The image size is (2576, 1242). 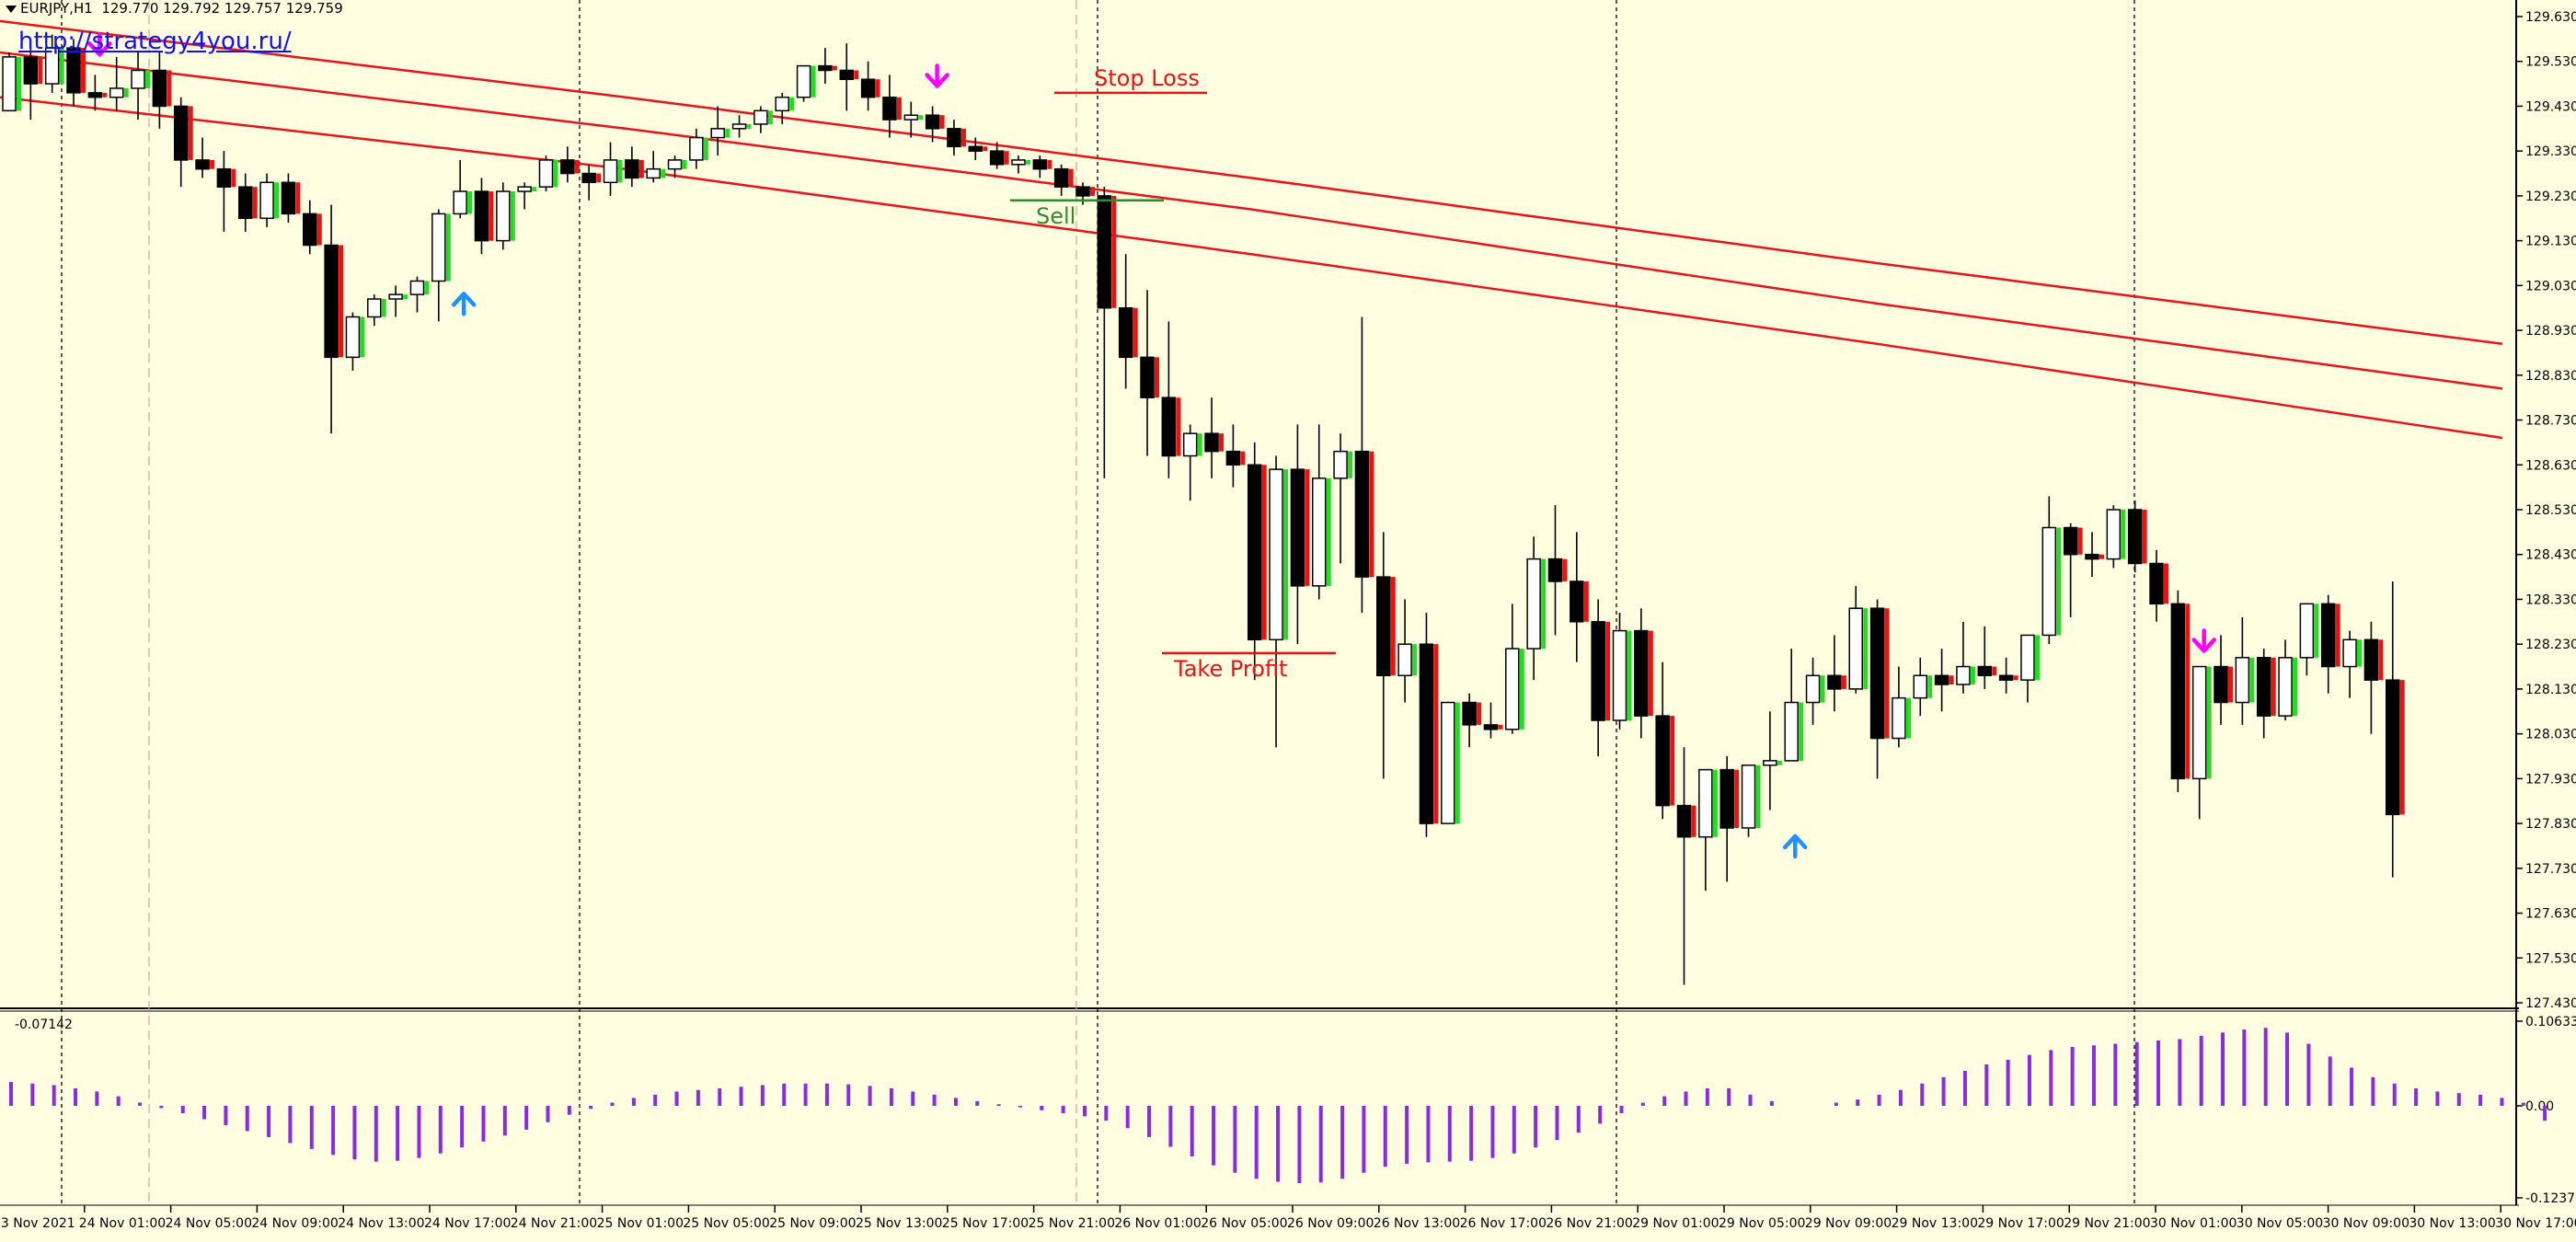 What do you see at coordinates (2550, 151) in the screenshot?
I see `y-tick-label: 129.330` at bounding box center [2550, 151].